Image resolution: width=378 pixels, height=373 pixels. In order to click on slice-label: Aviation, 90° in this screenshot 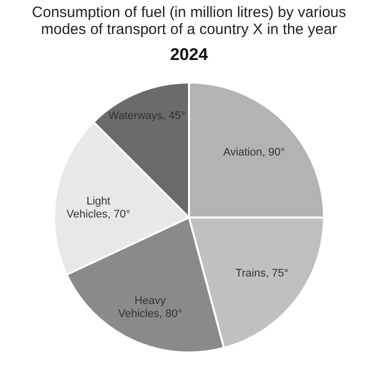, I will do `click(254, 152)`.